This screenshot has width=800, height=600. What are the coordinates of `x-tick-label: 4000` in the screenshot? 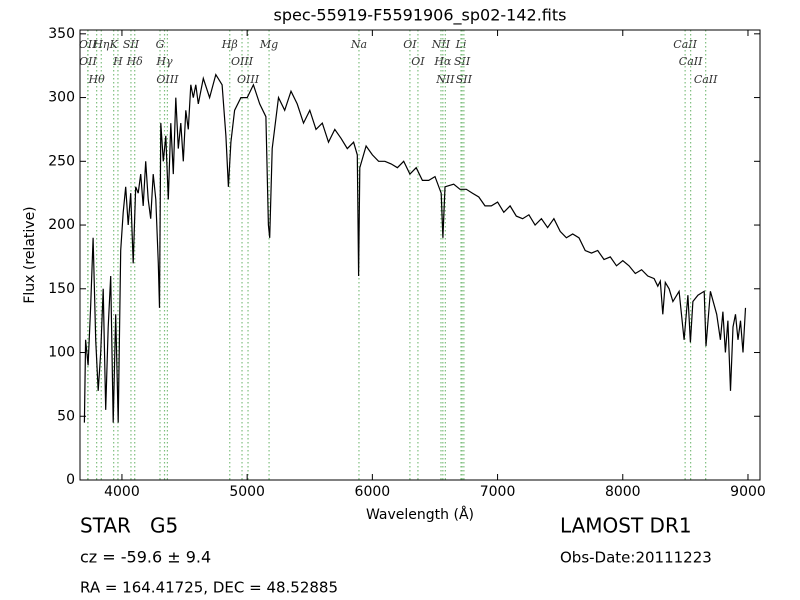 It's located at (122, 492).